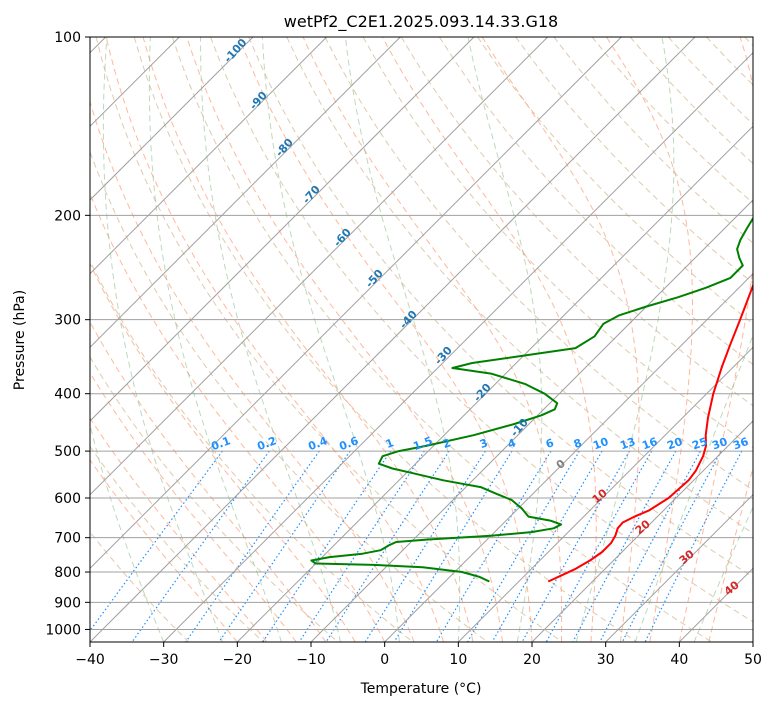 Image resolution: width=775 pixels, height=708 pixels. What do you see at coordinates (699, 443) in the screenshot?
I see `mixing-ratio-label: 25` at bounding box center [699, 443].